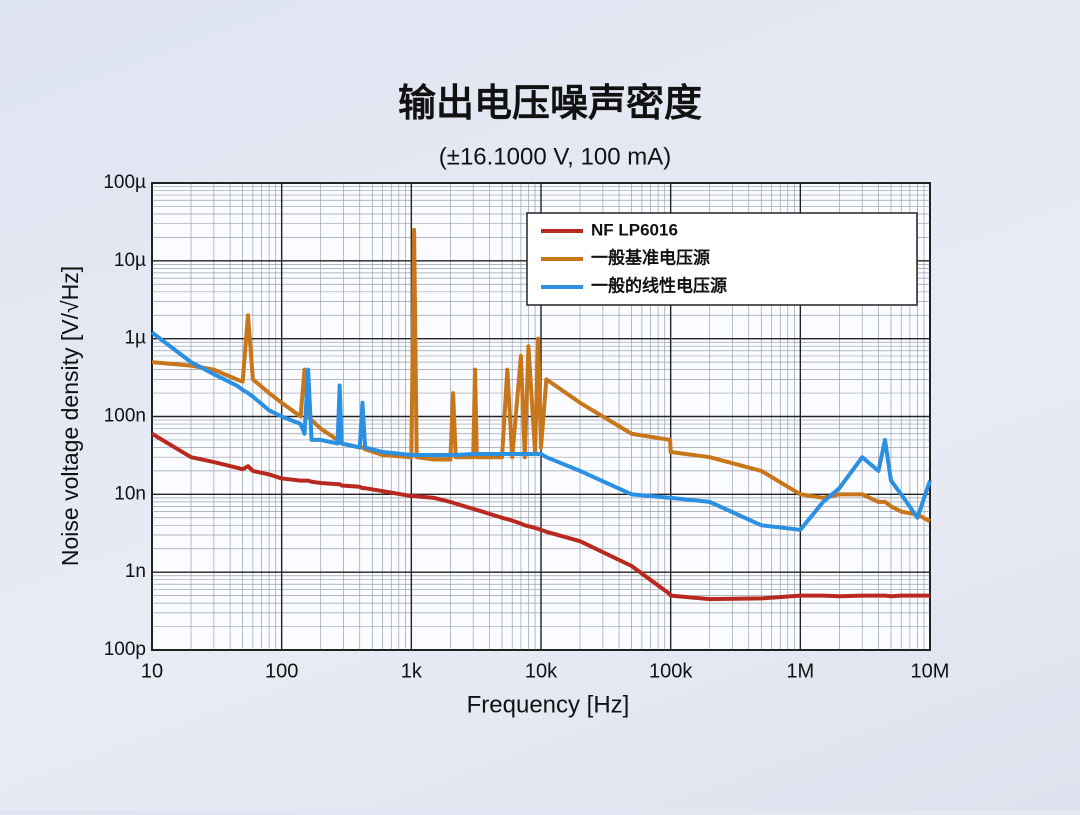 The image size is (1080, 815). I want to click on legend-label: 一般的线性电压源, so click(659, 285).